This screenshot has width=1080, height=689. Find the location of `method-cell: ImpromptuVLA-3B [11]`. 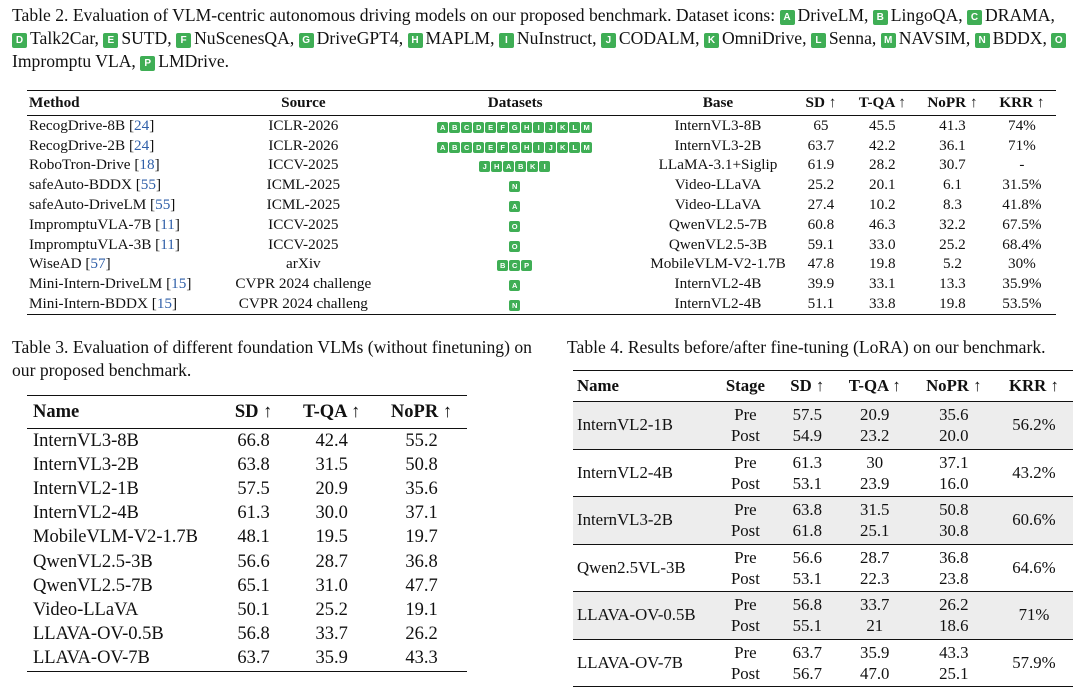

method-cell: ImpromptuVLA-3B [11] is located at coordinates (122, 245).